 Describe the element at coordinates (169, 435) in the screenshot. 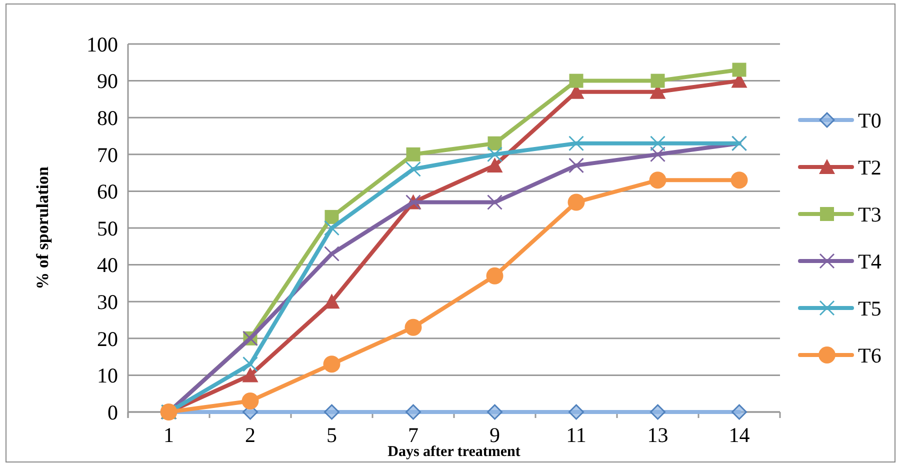

I see `x-tick-label: 1` at that location.